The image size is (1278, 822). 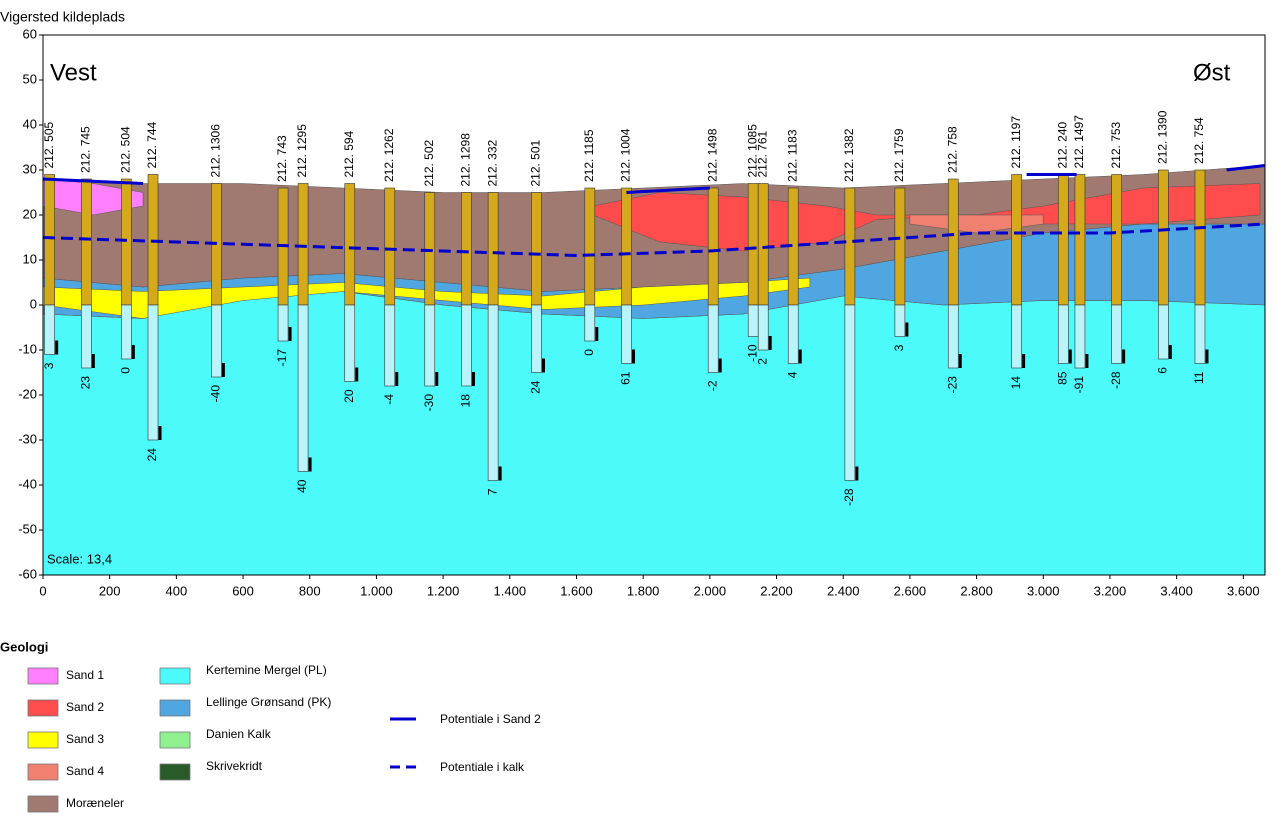 What do you see at coordinates (27, 438) in the screenshot?
I see `y-tick-label: -30` at bounding box center [27, 438].